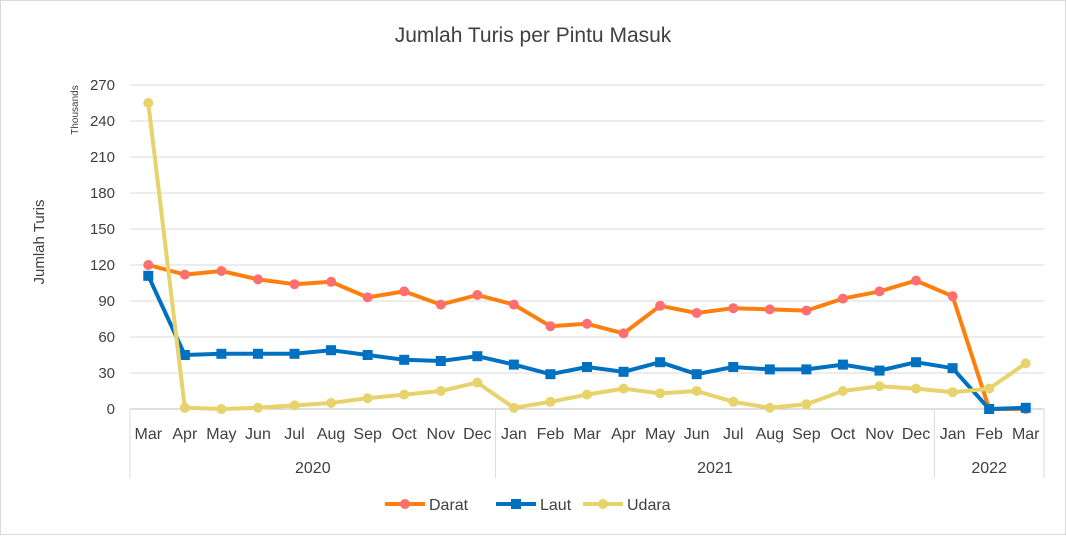 The height and width of the screenshot is (539, 1066). What do you see at coordinates (534, 505) in the screenshot?
I see `legend-item-laut: Laut` at bounding box center [534, 505].